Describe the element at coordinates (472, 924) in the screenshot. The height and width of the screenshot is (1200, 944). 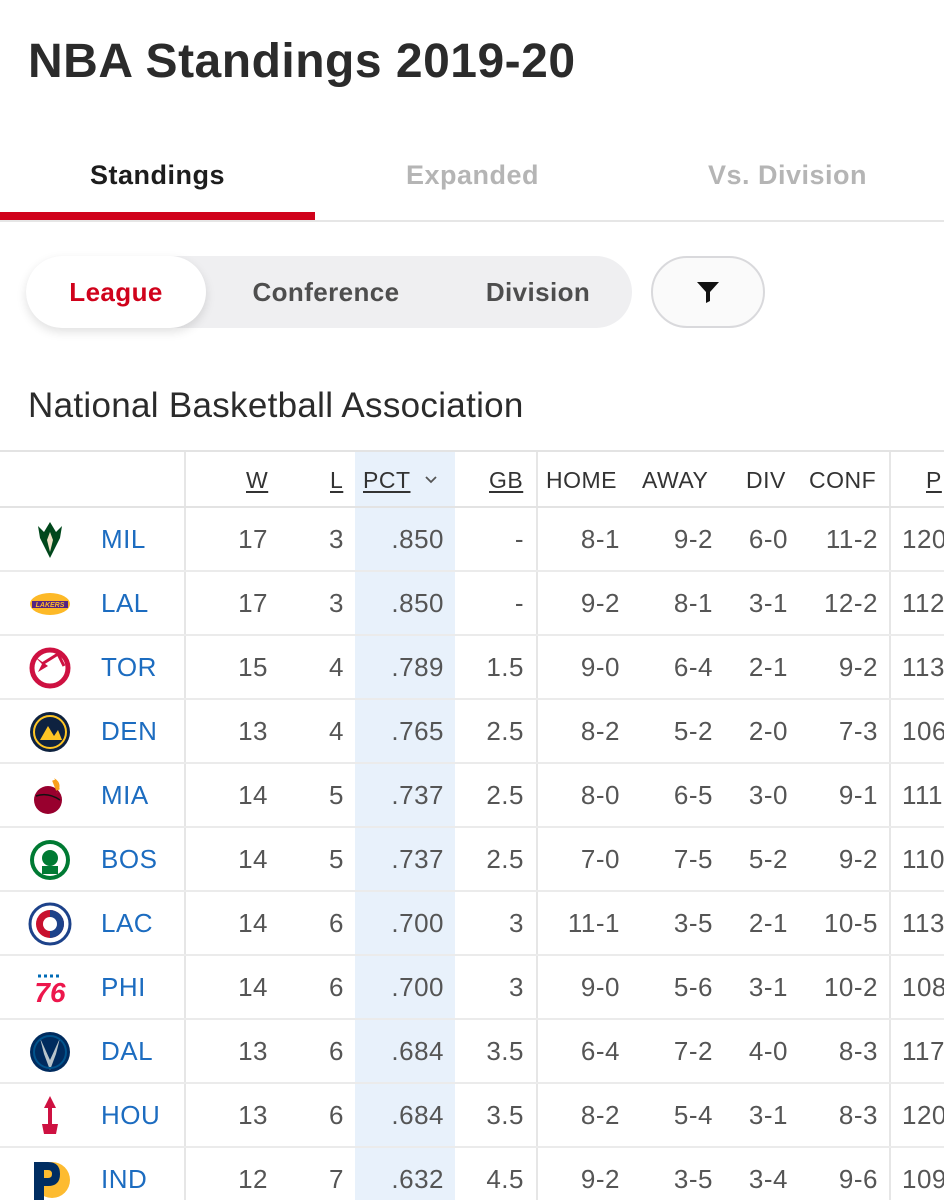
I see `table-row: LAC 14 6 .700 3 11-1 3-5 2-1 10-5 113` at that location.